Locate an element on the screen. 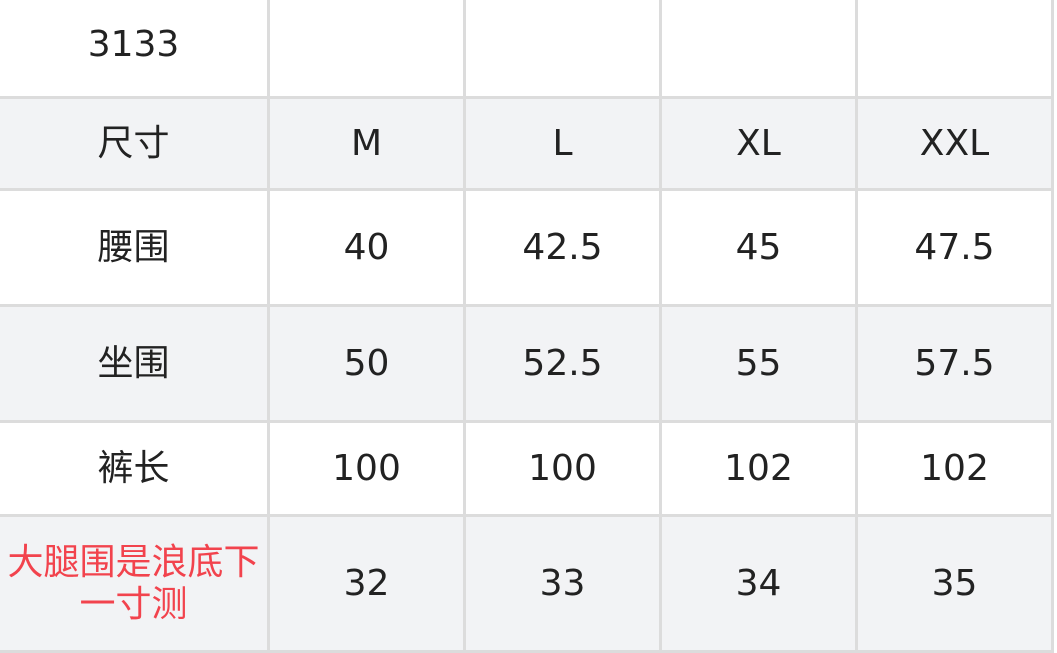 This screenshot has width=1057, height=653. table-row: 裤长 100 100 102 102 is located at coordinates (527, 468).